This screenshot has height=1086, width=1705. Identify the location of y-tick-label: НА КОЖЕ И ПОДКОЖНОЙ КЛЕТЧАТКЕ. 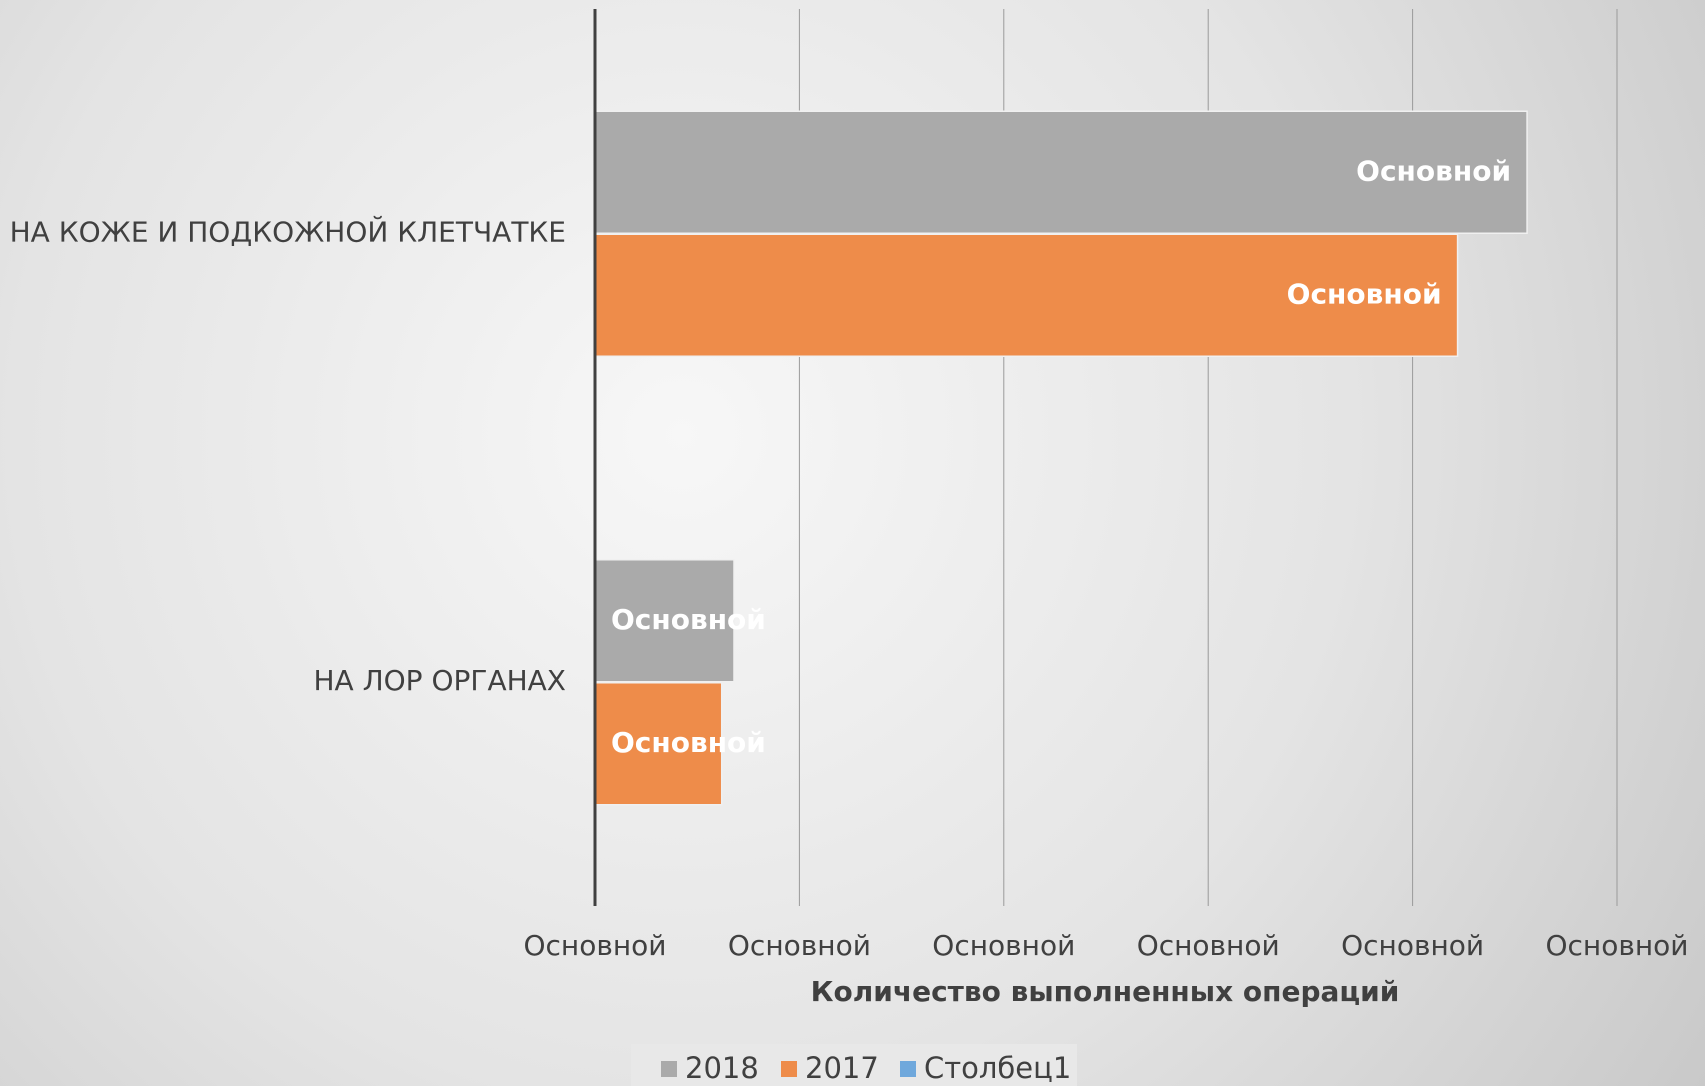
(288, 231).